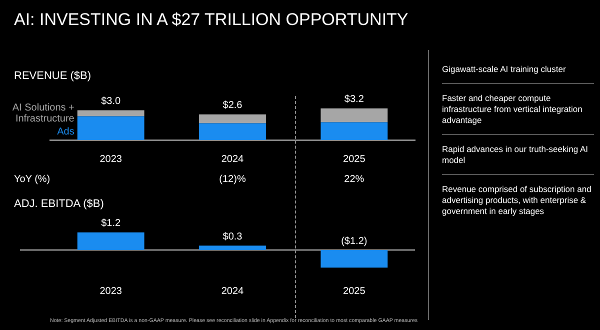 The width and height of the screenshot is (600, 330). What do you see at coordinates (517, 201) in the screenshot?
I see `text: Revenue comprised of subscription and advertising products, with enterprise & government in early stages` at bounding box center [517, 201].